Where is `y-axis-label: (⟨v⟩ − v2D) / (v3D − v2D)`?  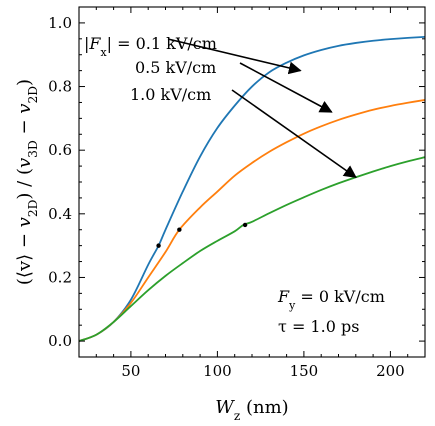 y-axis-label: (⟨v⟩ − v2D) / (v3D − v2D) is located at coordinates (27, 182).